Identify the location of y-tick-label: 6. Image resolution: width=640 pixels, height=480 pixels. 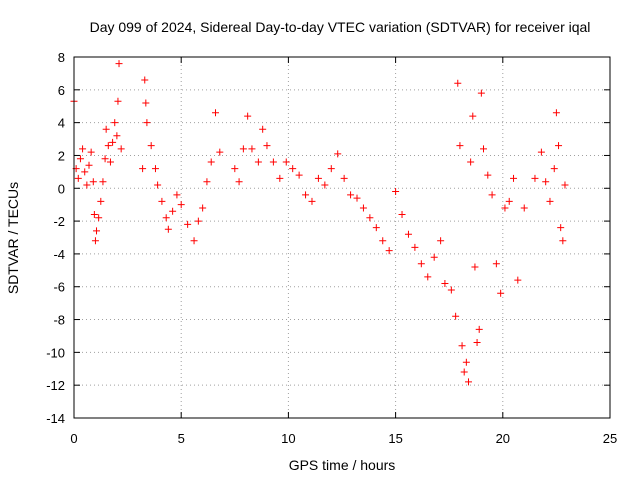
(61, 90).